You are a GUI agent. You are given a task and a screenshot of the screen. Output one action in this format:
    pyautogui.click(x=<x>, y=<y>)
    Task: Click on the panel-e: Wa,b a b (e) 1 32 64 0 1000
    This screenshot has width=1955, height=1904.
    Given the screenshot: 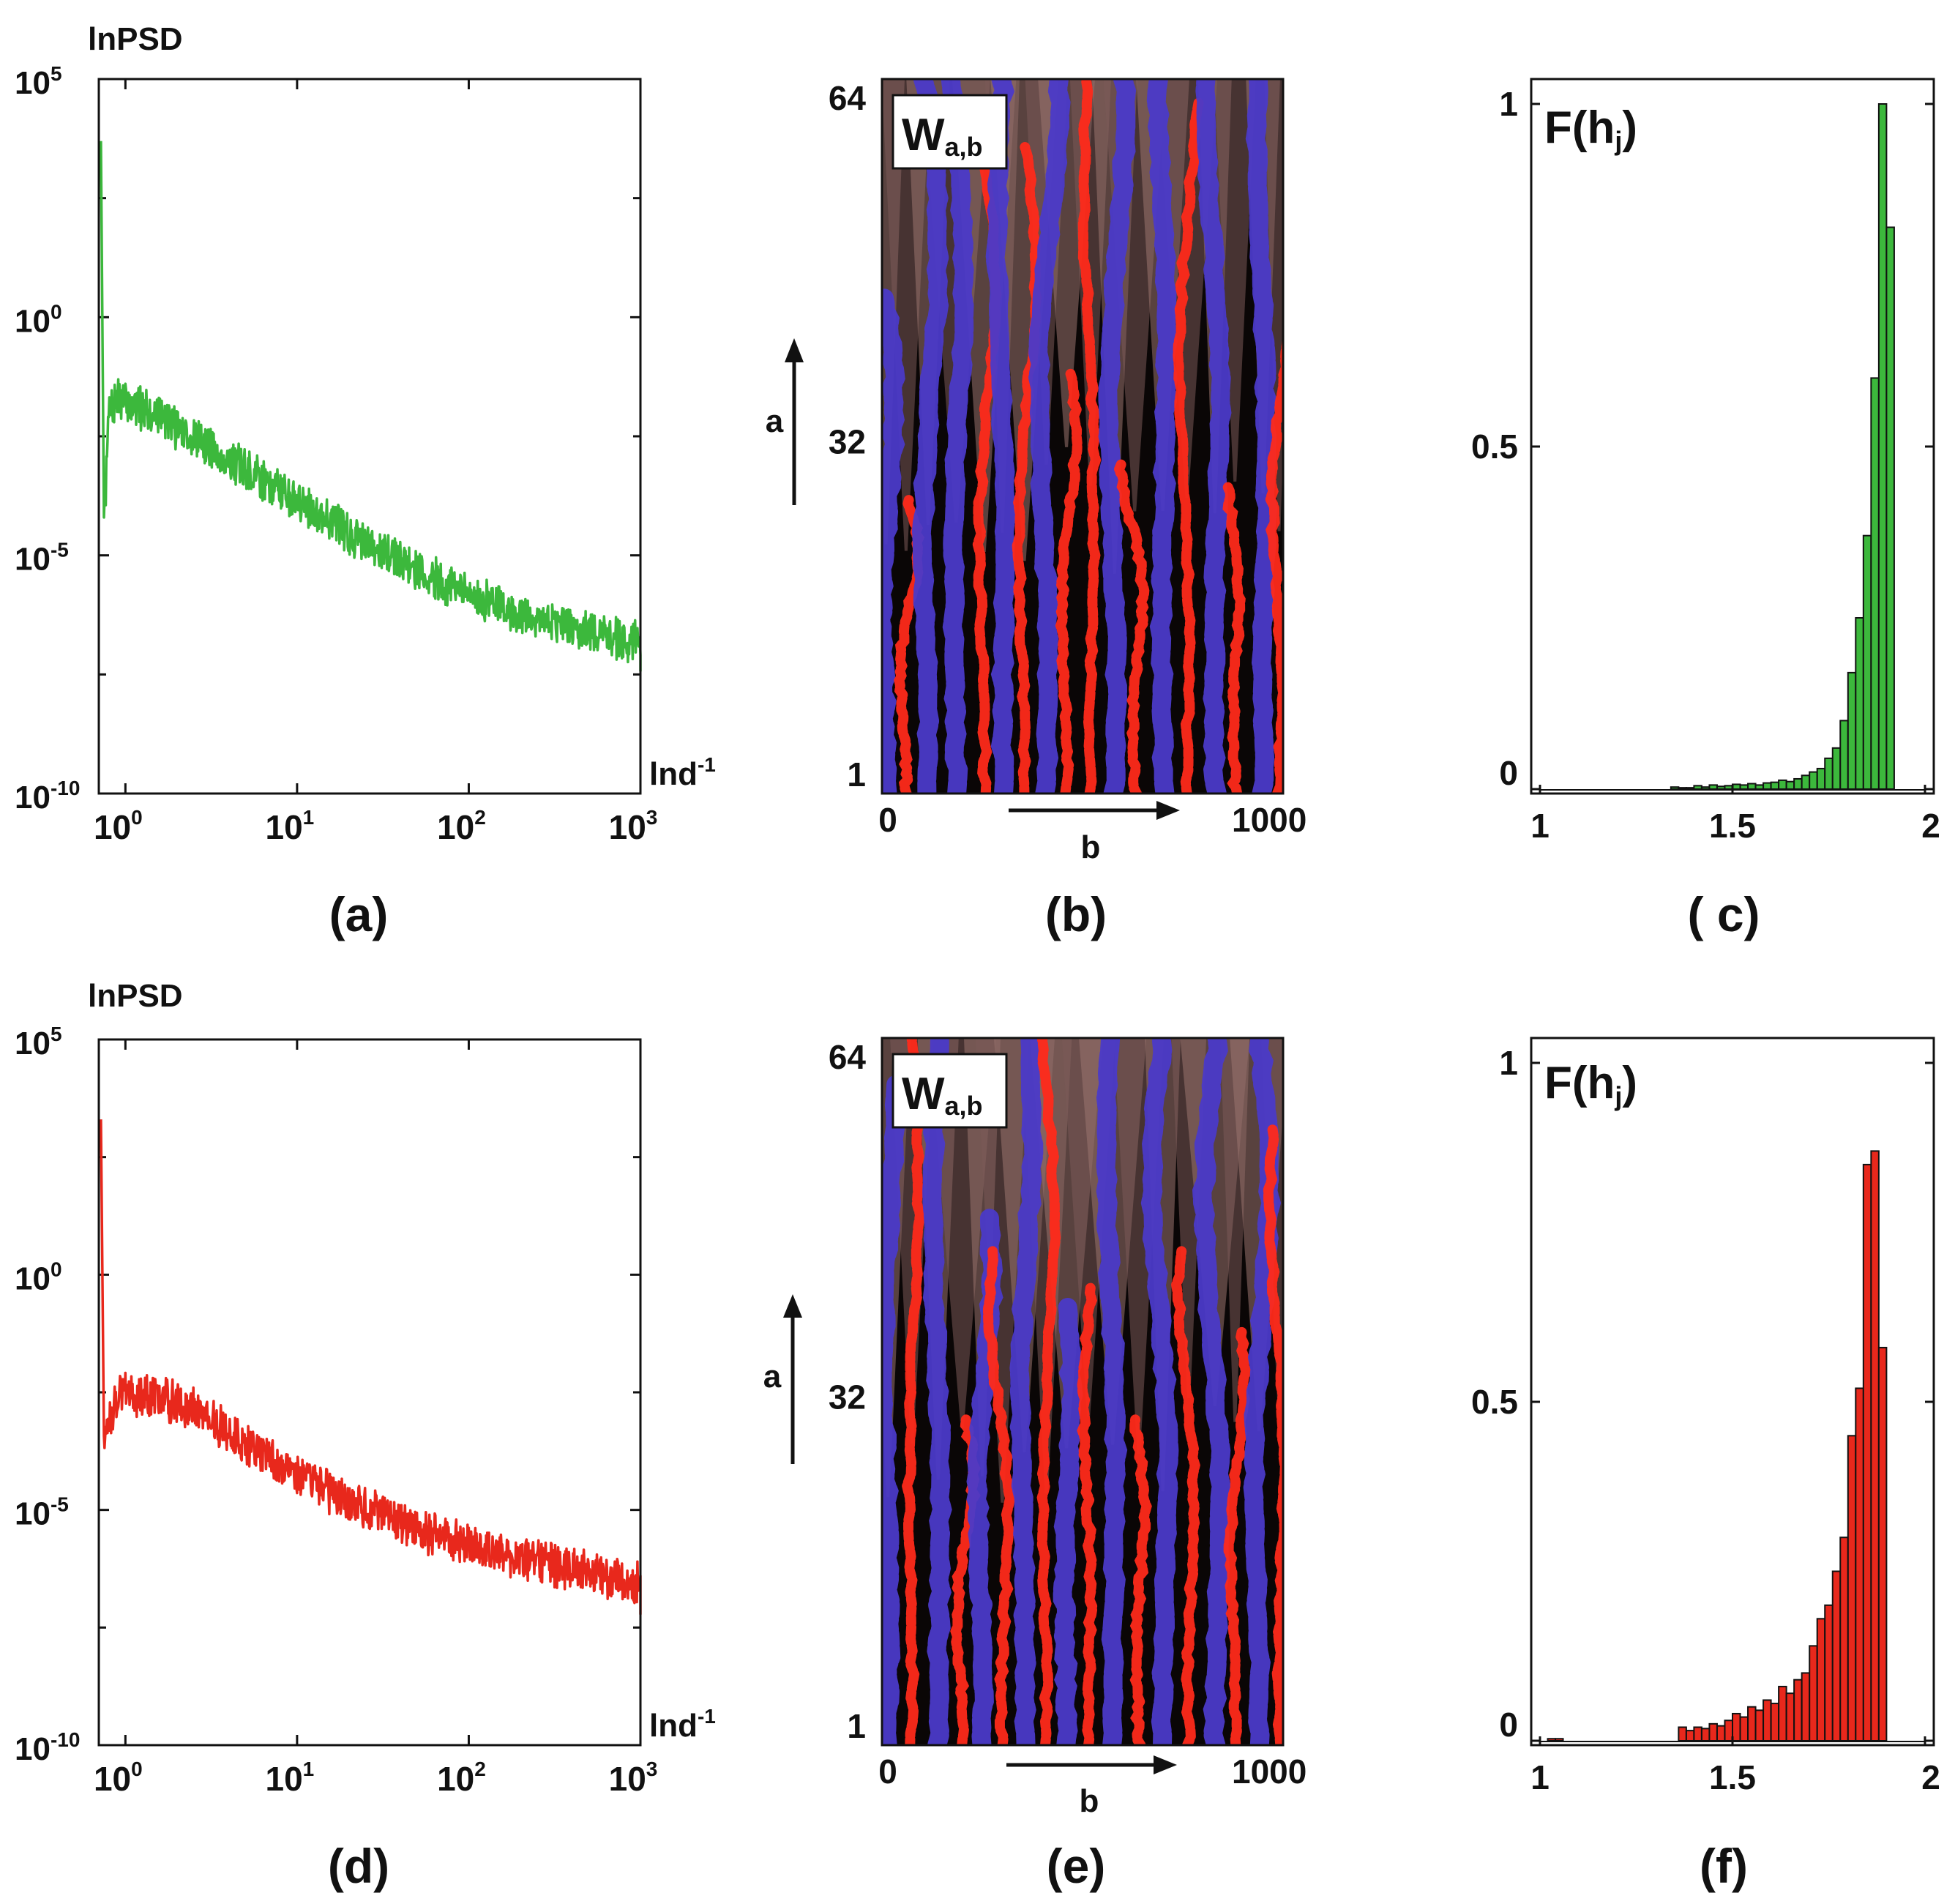 What is the action you would take?
    pyautogui.click(x=1035, y=1465)
    